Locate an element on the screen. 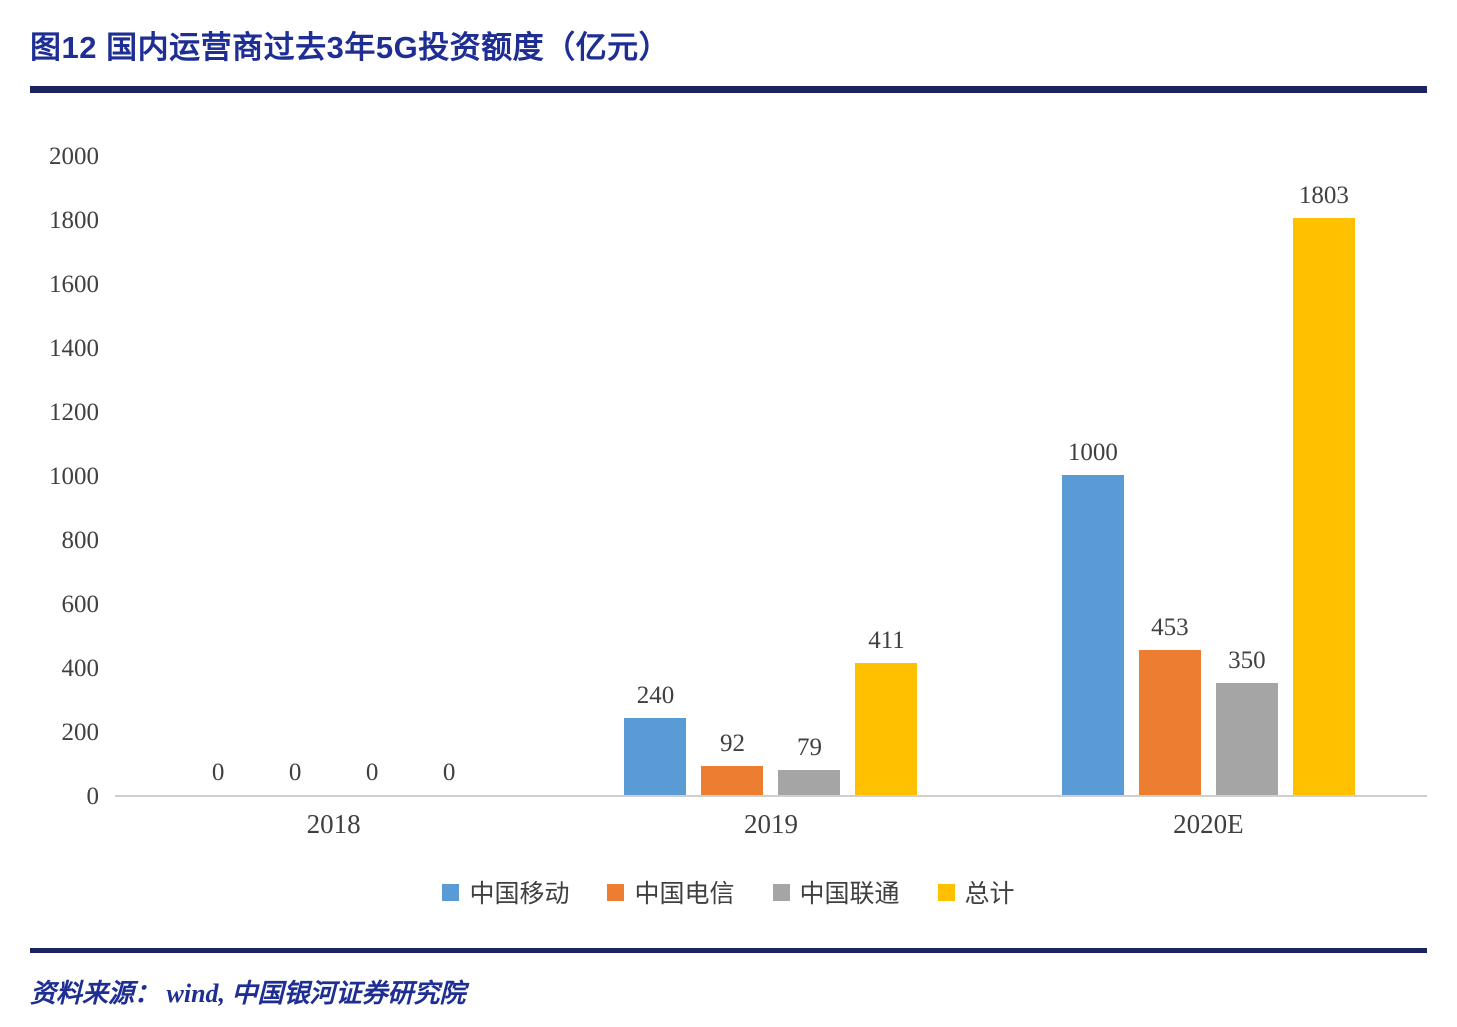 The height and width of the screenshot is (1027, 1457). bar-value-label: 453 is located at coordinates (1170, 627).